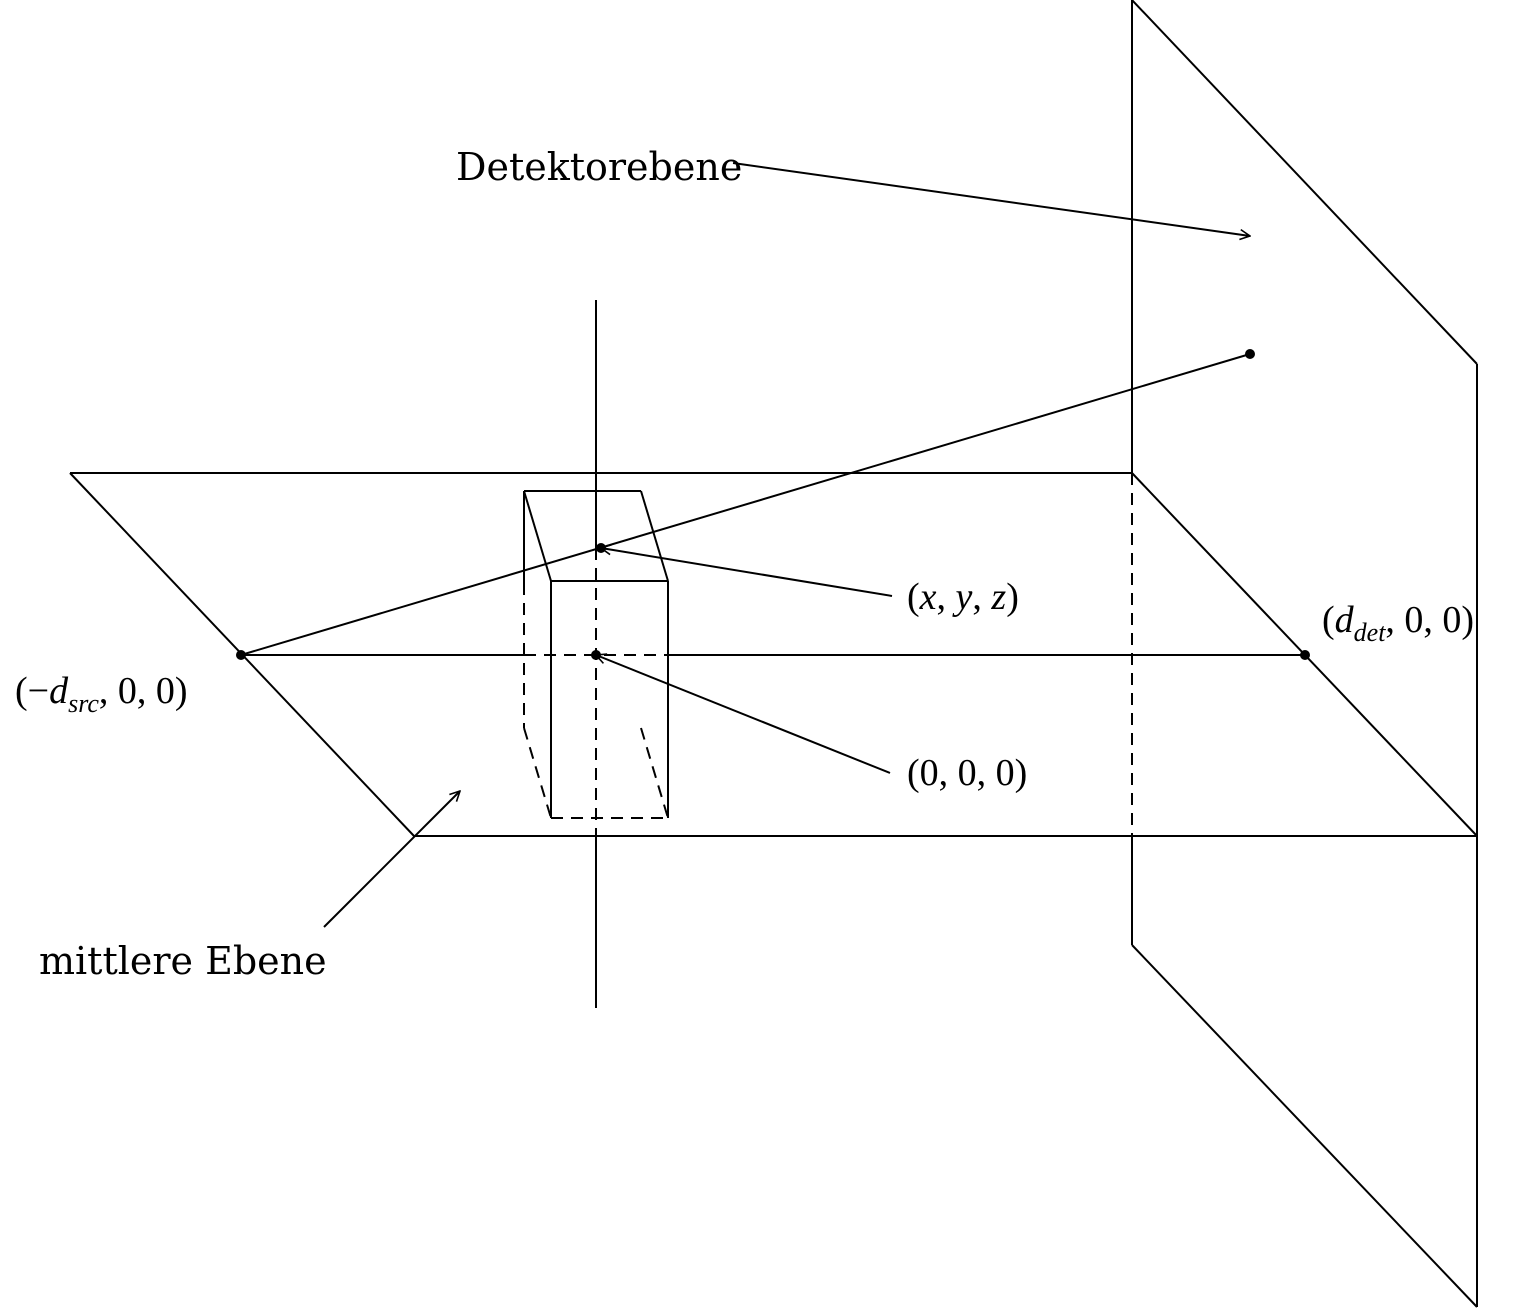  What do you see at coordinates (599, 167) in the screenshot?
I see `detector-plane-label: Detektorebene` at bounding box center [599, 167].